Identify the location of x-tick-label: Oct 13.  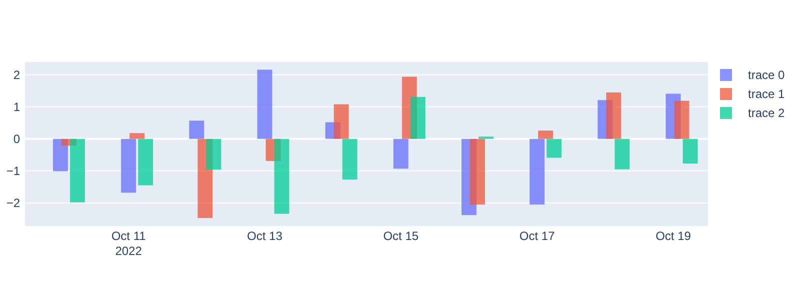
(265, 236).